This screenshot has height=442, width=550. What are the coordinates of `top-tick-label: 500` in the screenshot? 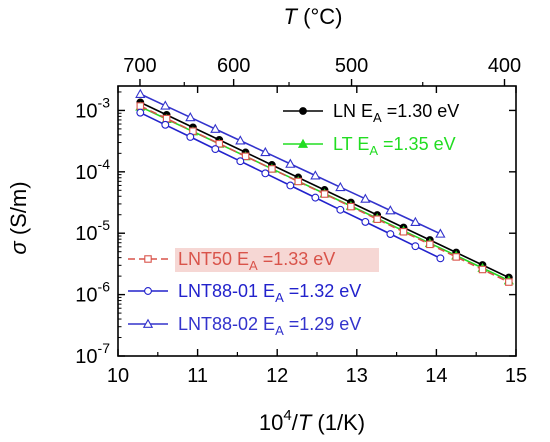 It's located at (351, 66).